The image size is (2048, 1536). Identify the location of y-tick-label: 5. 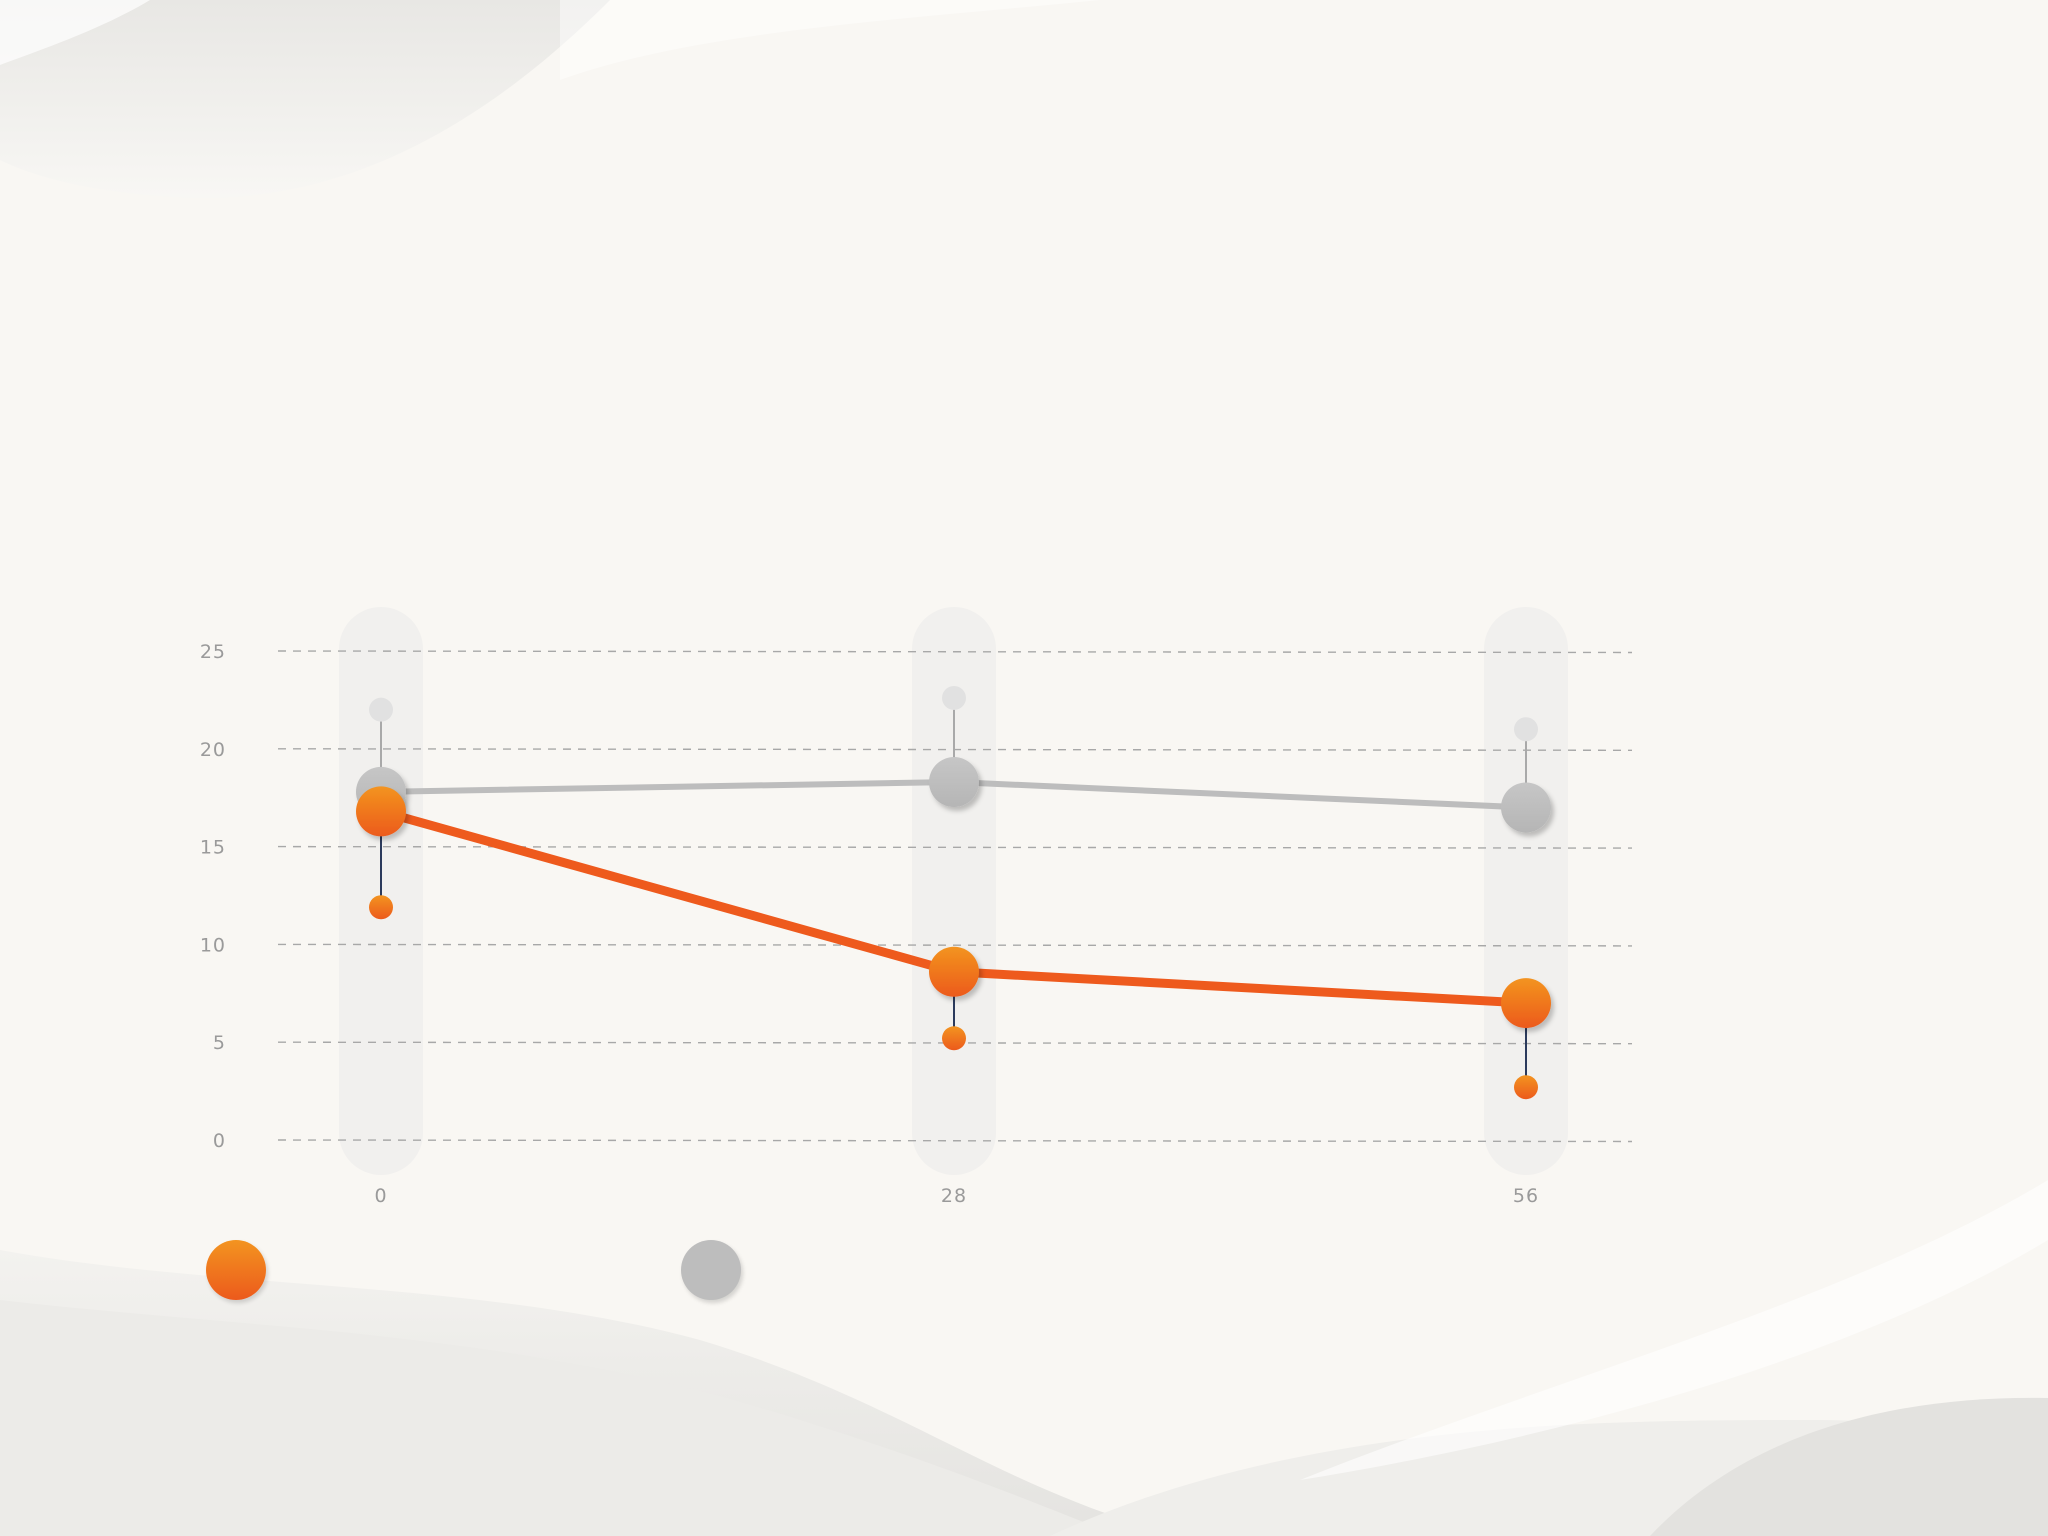
(219, 1043).